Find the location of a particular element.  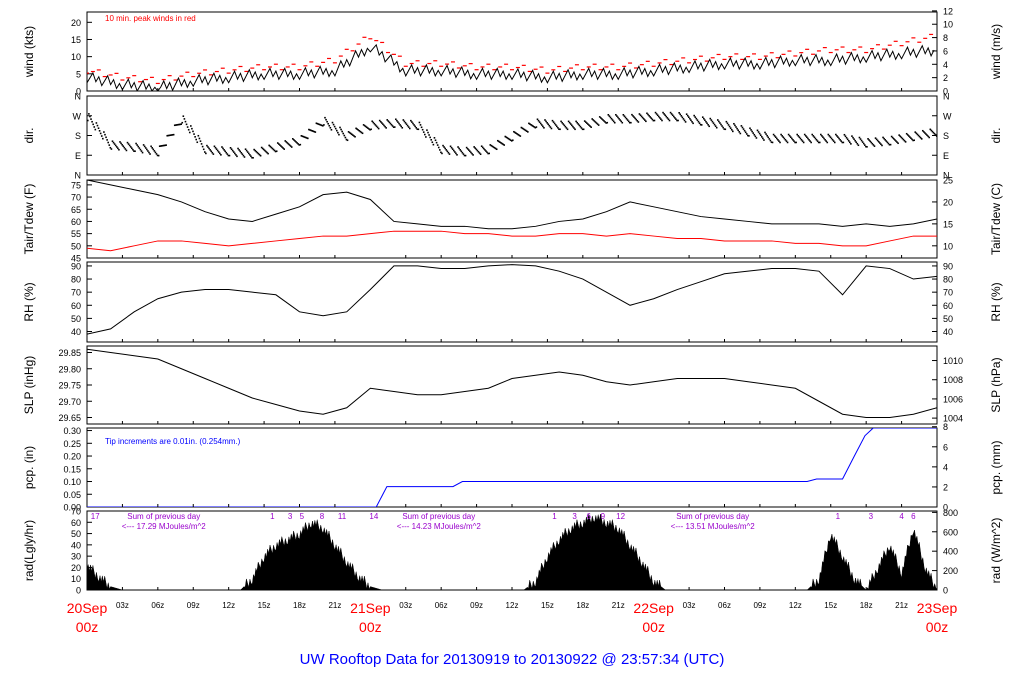

hour-mark: 6 is located at coordinates (589, 516).